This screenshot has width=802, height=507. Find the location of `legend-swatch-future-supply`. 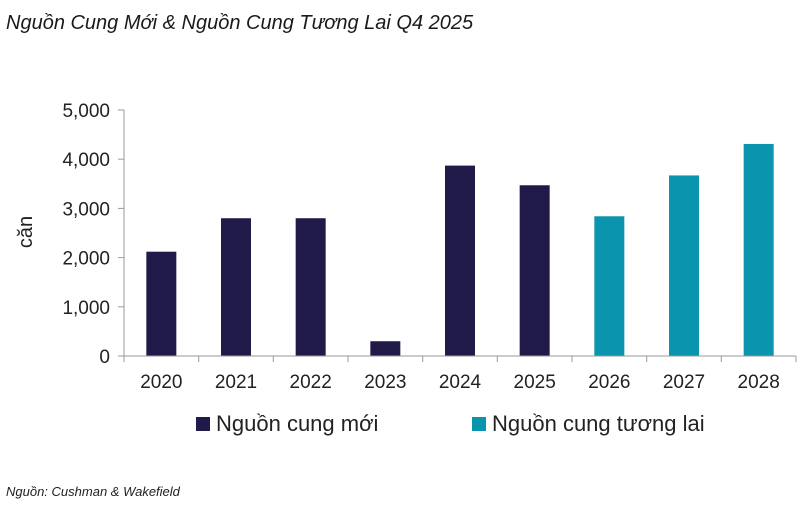

legend-swatch-future-supply is located at coordinates (479, 424).